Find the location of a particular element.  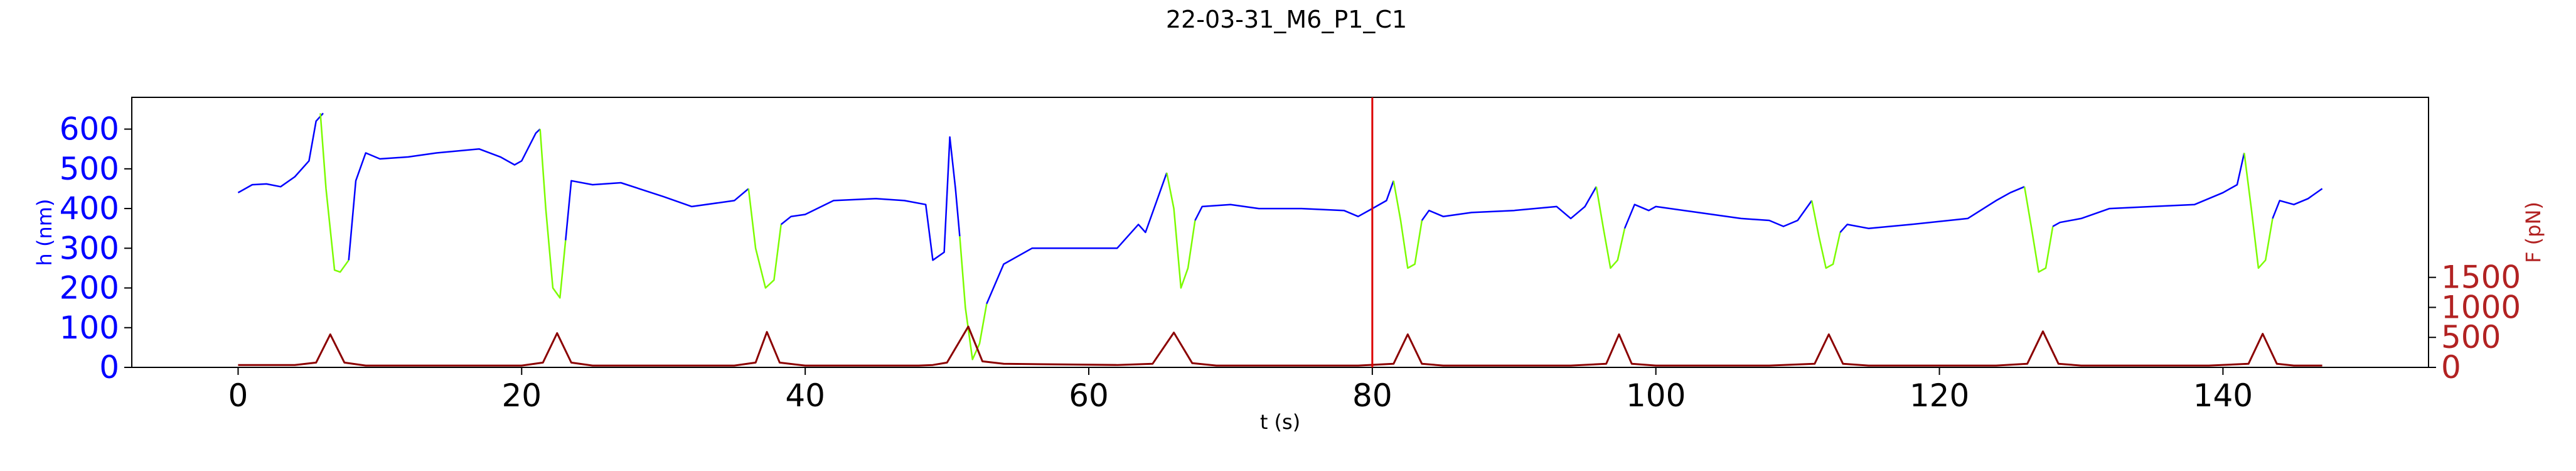

y-left-tick-label: 0 is located at coordinates (109, 368).